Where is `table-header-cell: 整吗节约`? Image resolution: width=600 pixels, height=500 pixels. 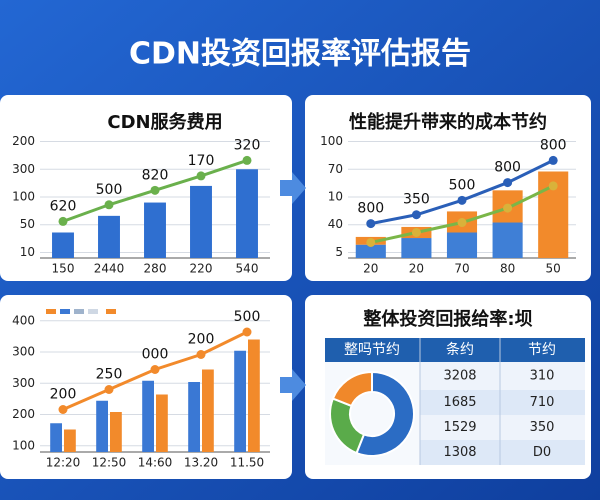 table-header-cell: 整吗节约 is located at coordinates (372, 350).